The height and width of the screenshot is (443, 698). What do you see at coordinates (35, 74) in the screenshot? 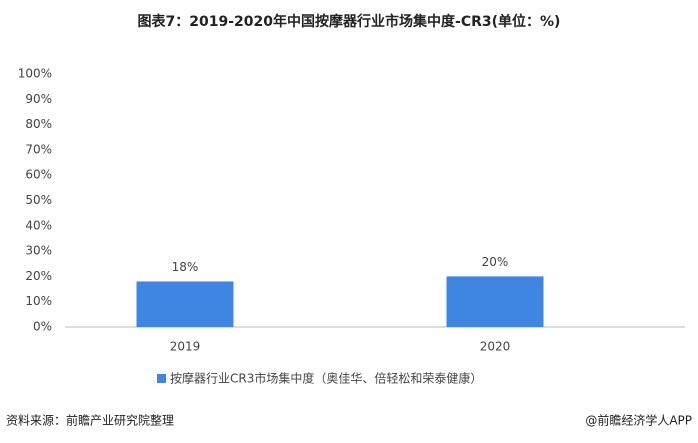
I see `y-tick-label: 100%` at bounding box center [35, 74].